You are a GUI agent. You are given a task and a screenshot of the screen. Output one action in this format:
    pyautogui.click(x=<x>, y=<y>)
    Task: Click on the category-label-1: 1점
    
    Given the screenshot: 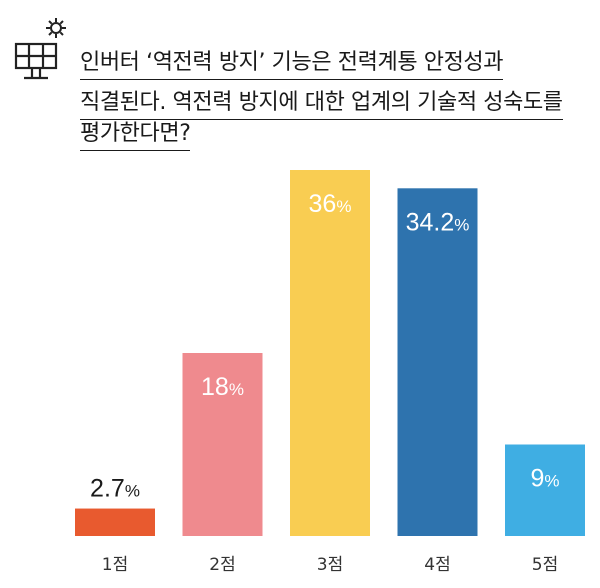 What is the action you would take?
    pyautogui.click(x=115, y=565)
    